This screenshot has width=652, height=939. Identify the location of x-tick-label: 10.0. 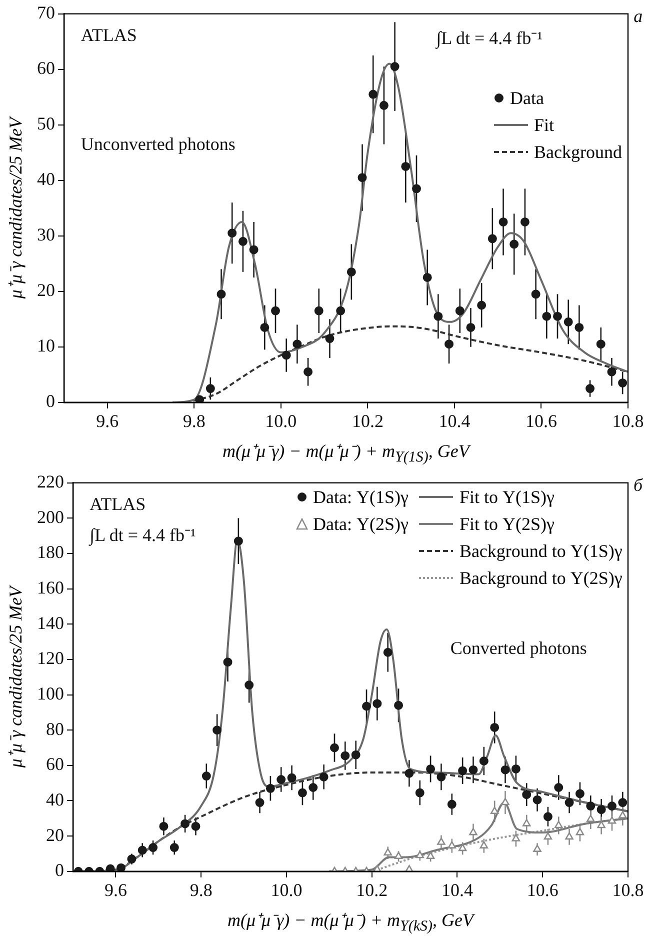
(286, 890).